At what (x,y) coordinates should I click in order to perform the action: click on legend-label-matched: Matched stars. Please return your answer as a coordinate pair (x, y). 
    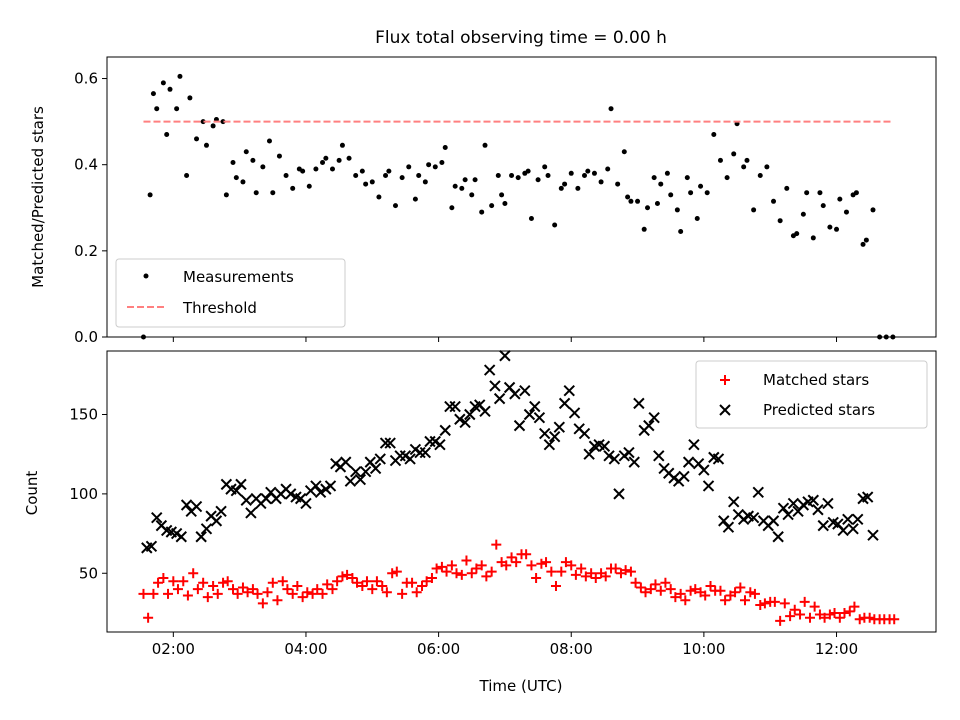
    Looking at the image, I should click on (816, 380).